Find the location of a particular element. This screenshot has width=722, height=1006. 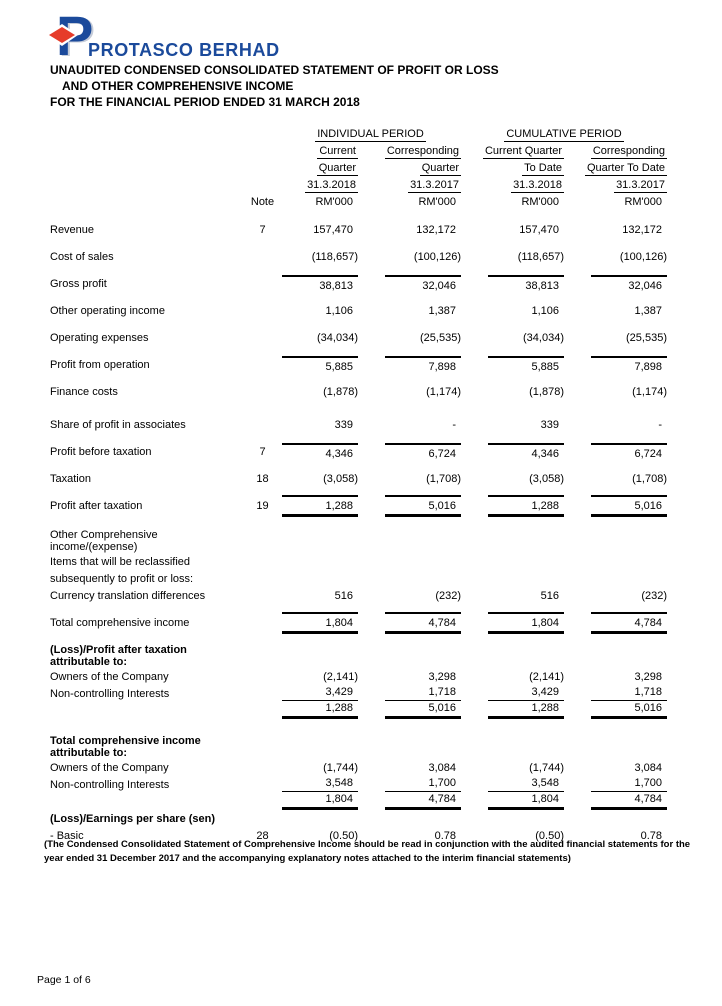

row-value: 339 is located at coordinates (343, 424).